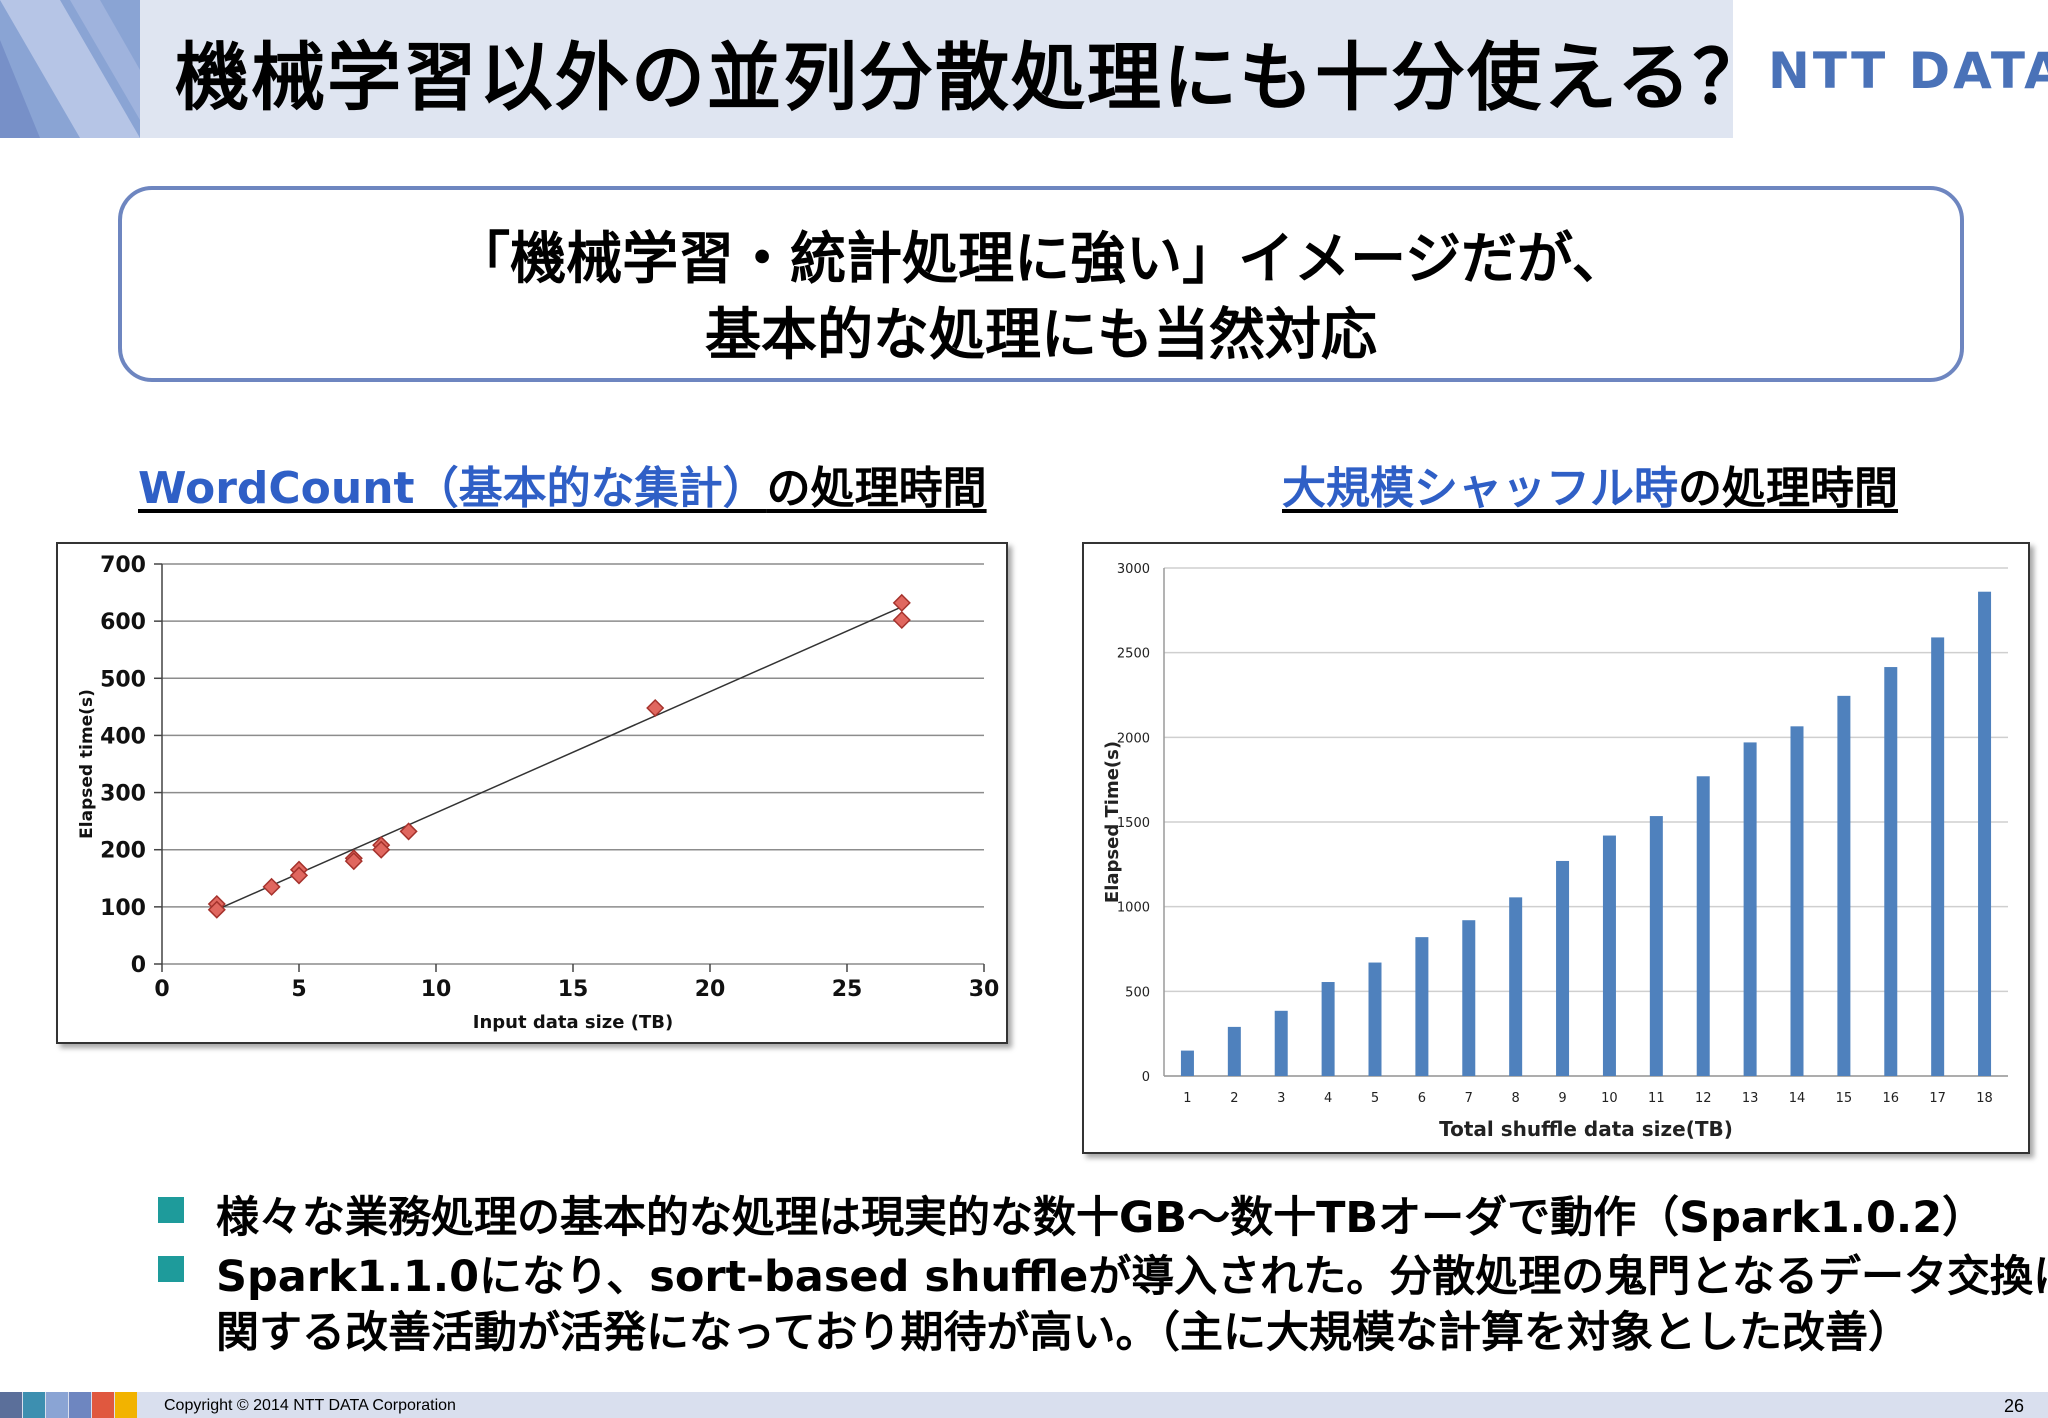  I want to click on right-chart-title: 大規模シャッフル時の処理時間, so click(1590, 484).